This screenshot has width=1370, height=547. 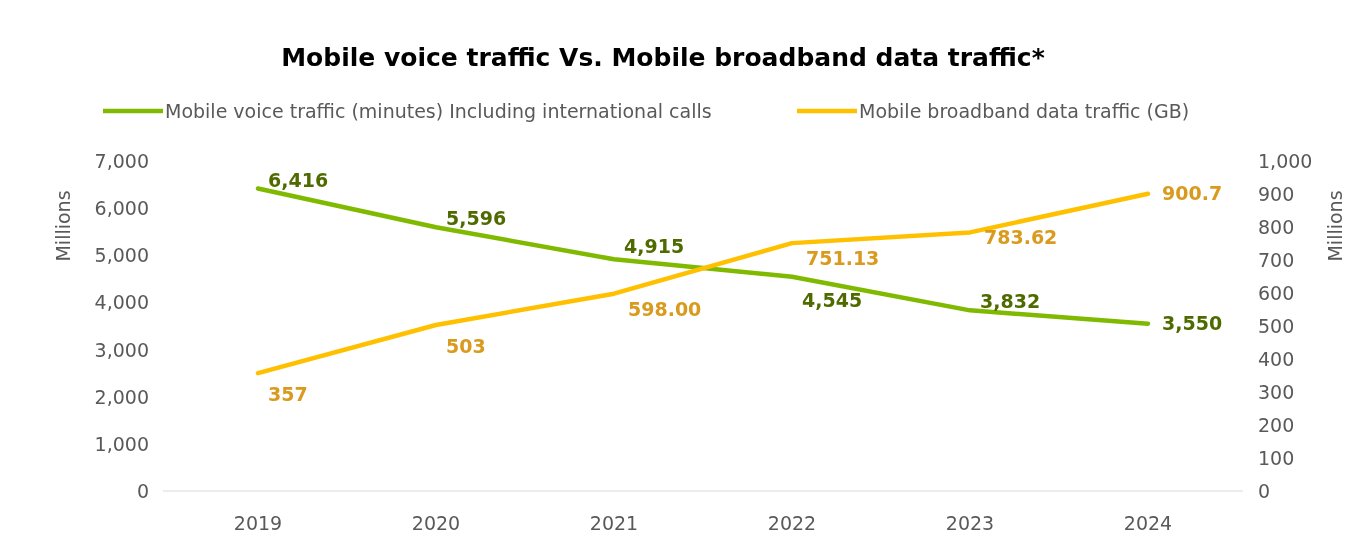 I want to click on data-label: 598.00, so click(x=665, y=308).